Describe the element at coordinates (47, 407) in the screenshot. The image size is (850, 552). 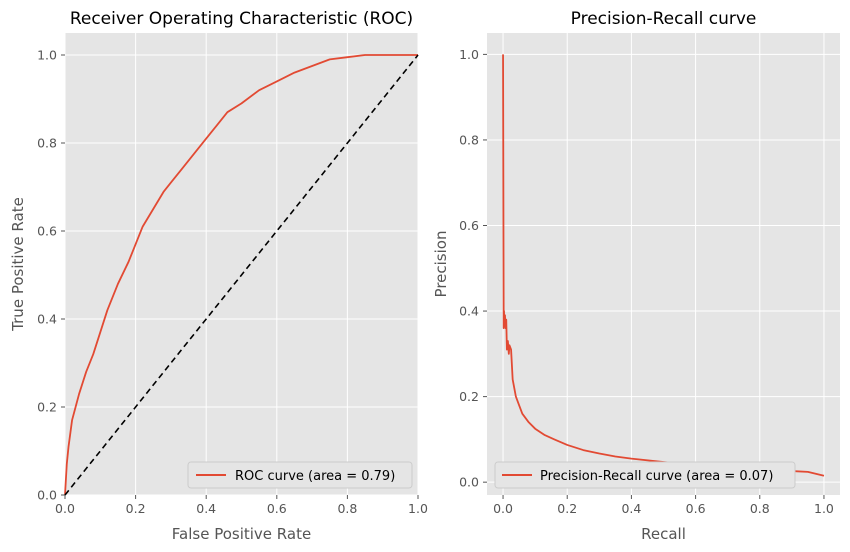
I see `roc-y-tick-label: 0.2` at that location.